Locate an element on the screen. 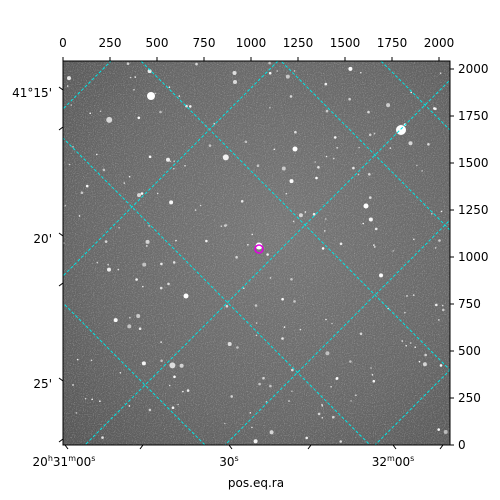 This screenshot has height=500, width=500. left-tick-label: 20' is located at coordinates (42, 239).